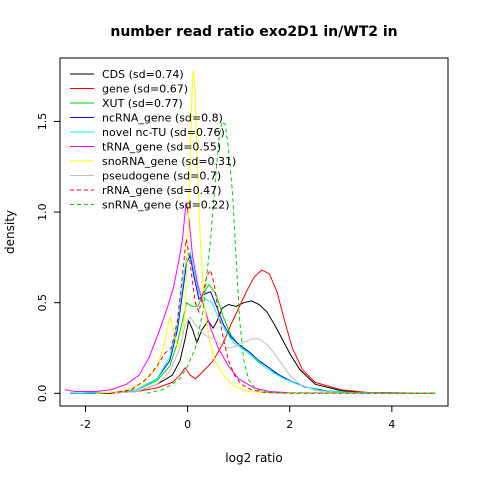  Describe the element at coordinates (163, 132) in the screenshot. I see `legend-entry: novel nc-TU (sd=0.76)` at that location.